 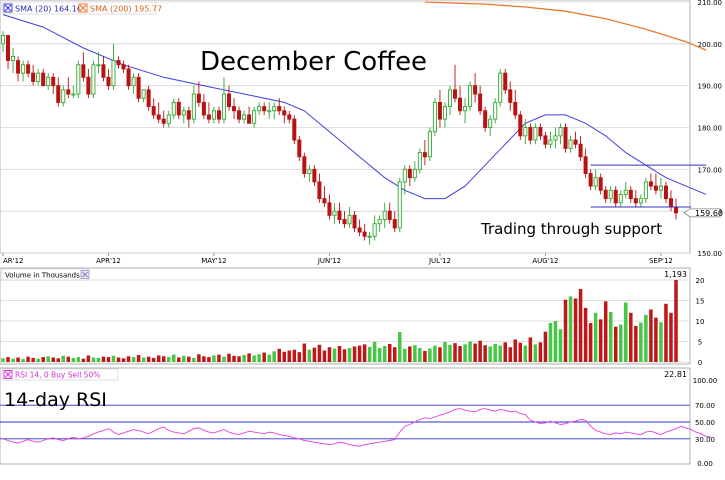 I want to click on rsi-legend-box, so click(x=60, y=374).